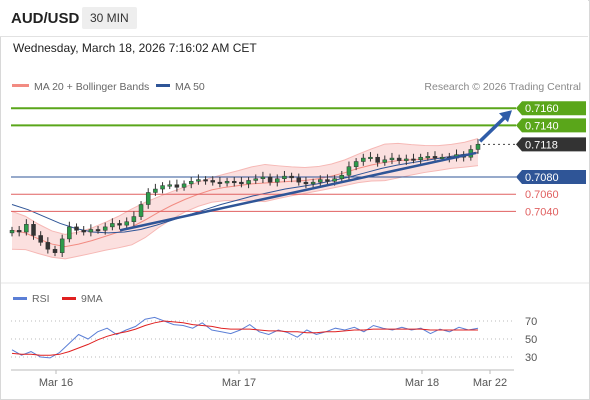 This screenshot has height=400, width=590. What do you see at coordinates (135, 48) in the screenshot?
I see `timestamp-label: Wednesday, March 18, 2026 7:16:02 AM CET` at bounding box center [135, 48].